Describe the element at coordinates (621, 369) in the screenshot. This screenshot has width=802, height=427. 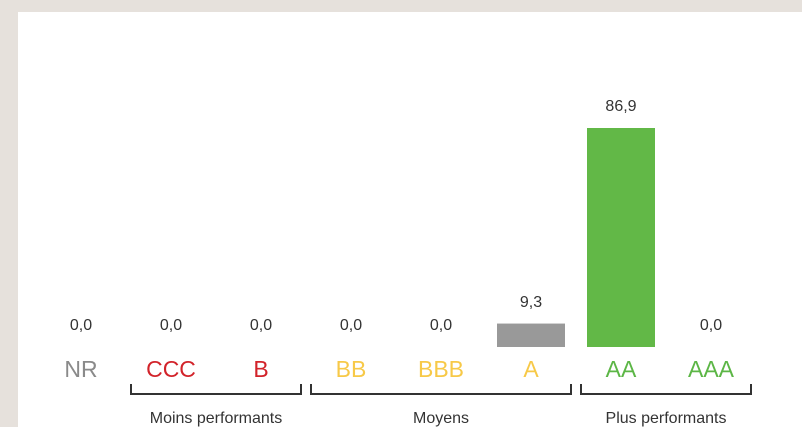
I see `category-label: AA` at that location.